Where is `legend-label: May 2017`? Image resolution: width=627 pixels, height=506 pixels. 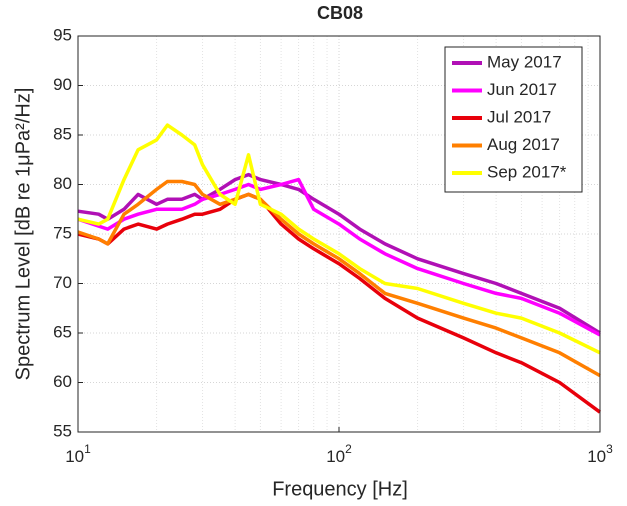 legend-label: May 2017 is located at coordinates (524, 61).